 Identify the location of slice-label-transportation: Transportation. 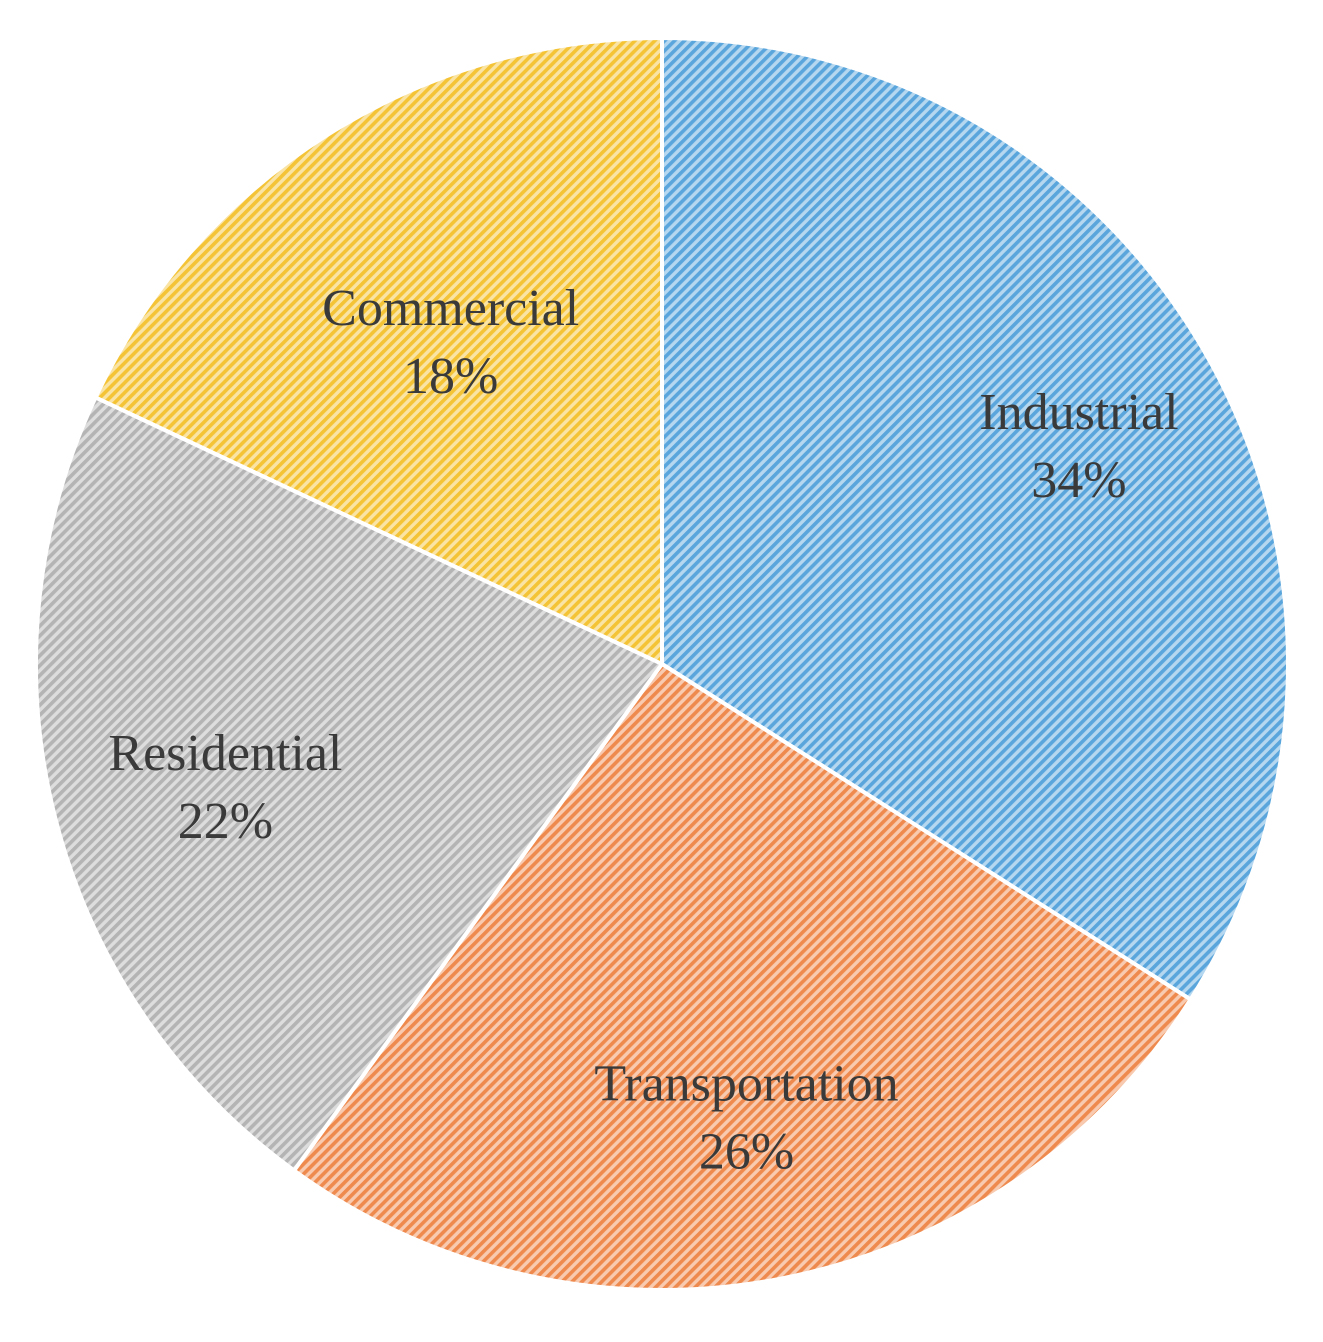
(746, 1084).